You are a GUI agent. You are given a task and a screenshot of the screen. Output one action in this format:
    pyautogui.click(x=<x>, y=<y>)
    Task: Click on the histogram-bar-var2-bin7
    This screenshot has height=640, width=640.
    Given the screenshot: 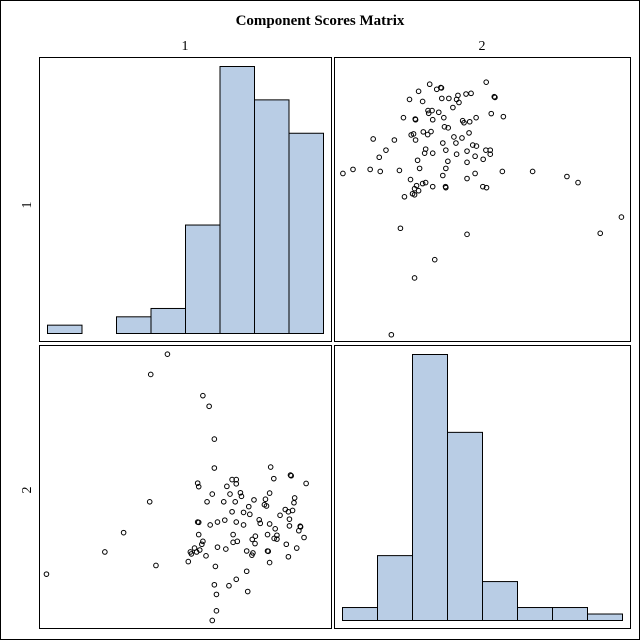 What is the action you would take?
    pyautogui.click(x=605, y=617)
    